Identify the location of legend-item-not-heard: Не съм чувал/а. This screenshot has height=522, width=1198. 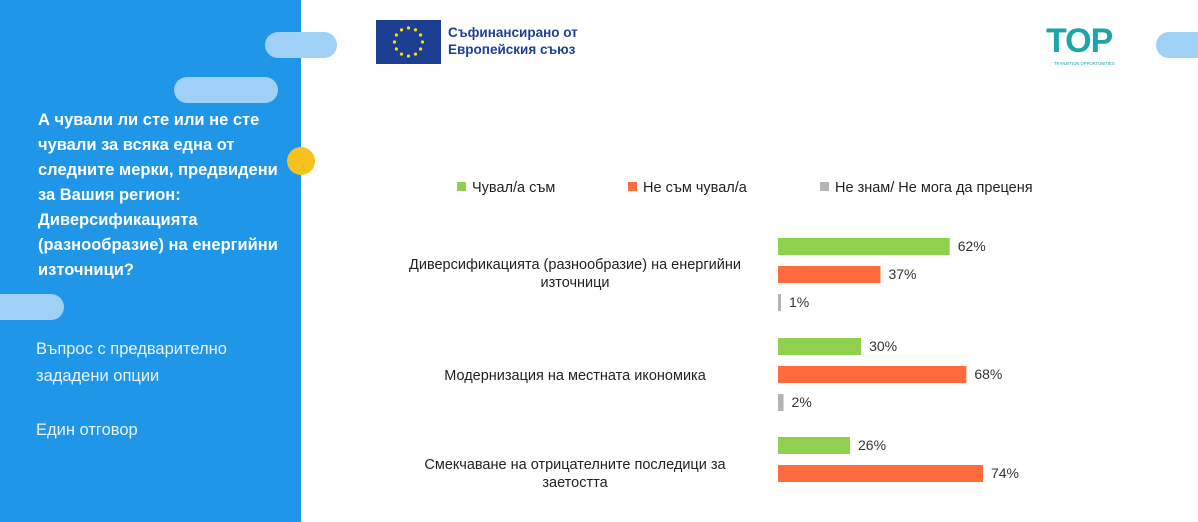
(687, 188).